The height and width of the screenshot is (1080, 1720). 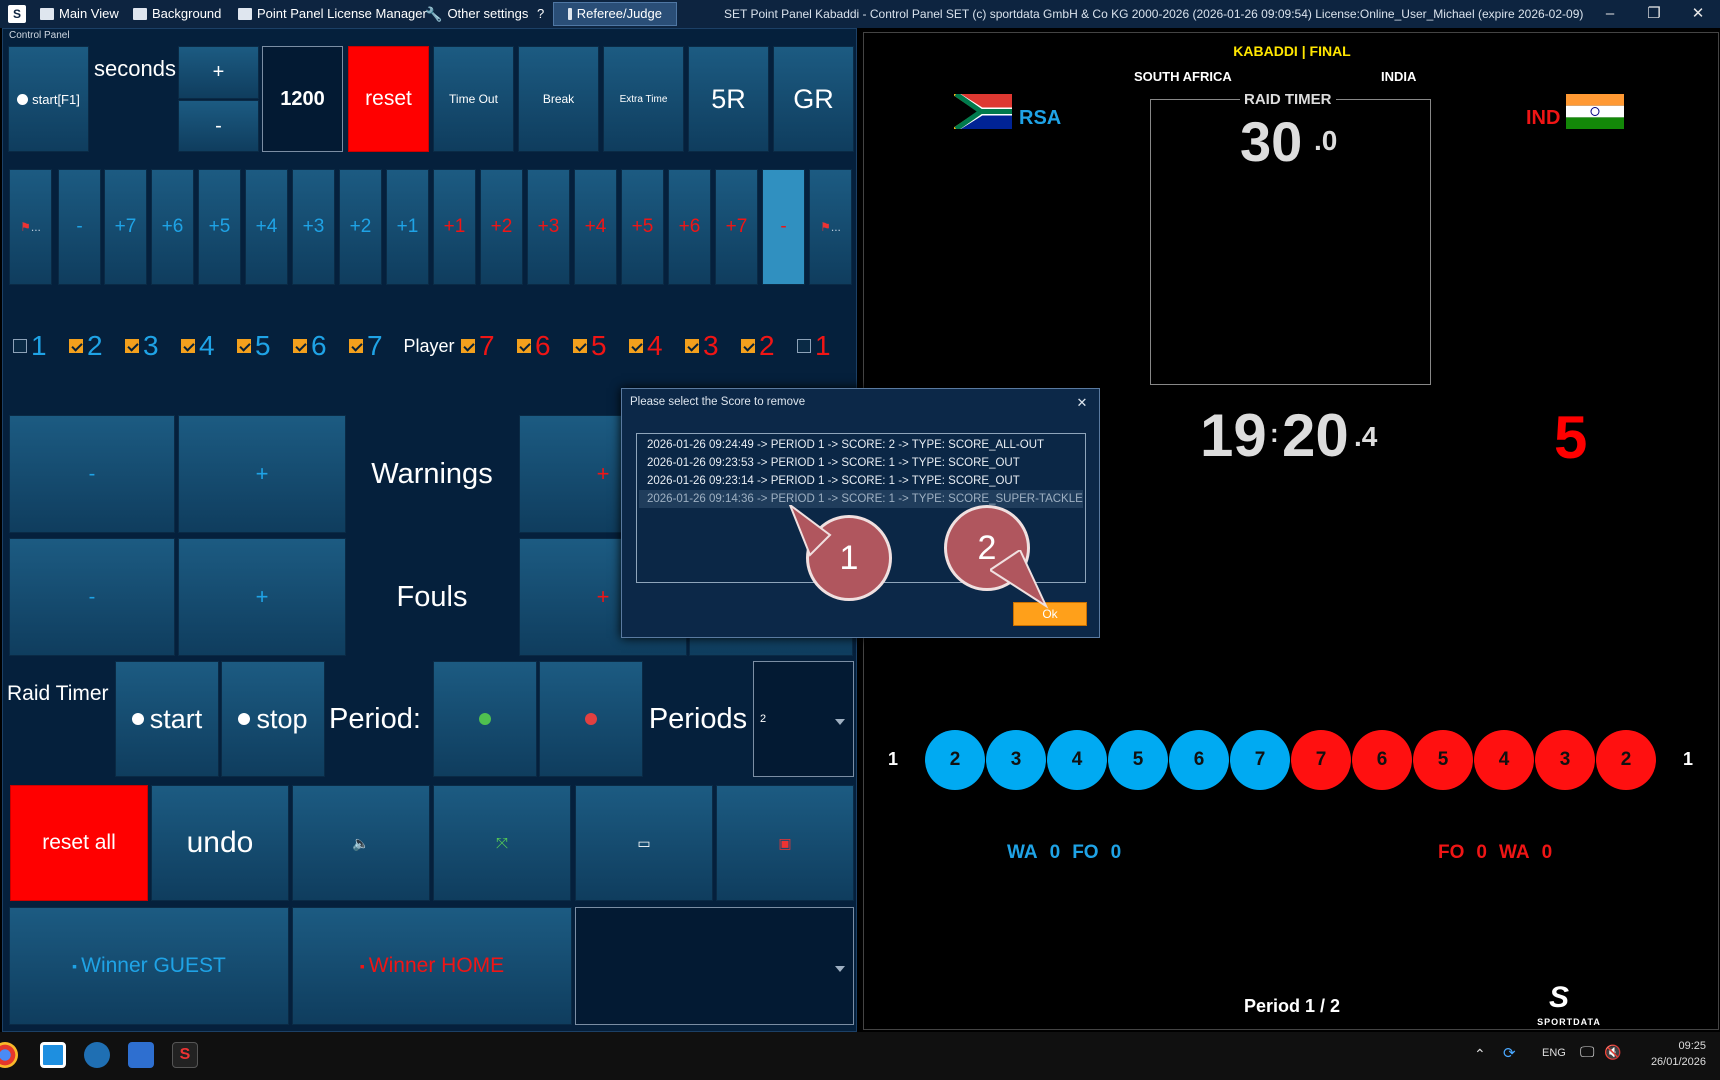 What do you see at coordinates (590, 346) in the screenshot?
I see `player-home-checkbox: 5` at bounding box center [590, 346].